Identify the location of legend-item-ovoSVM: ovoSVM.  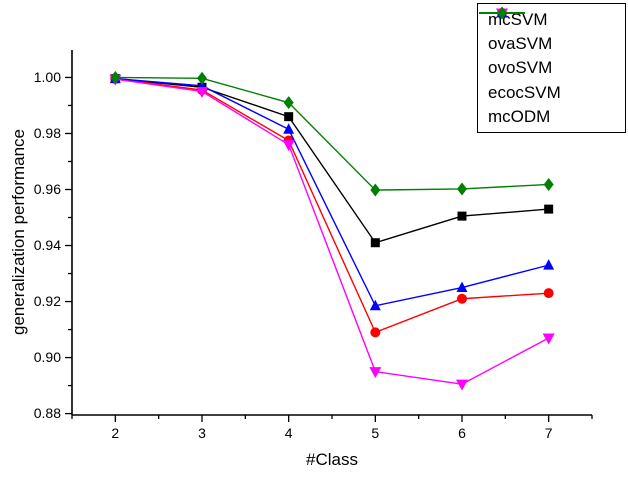
(552, 43).